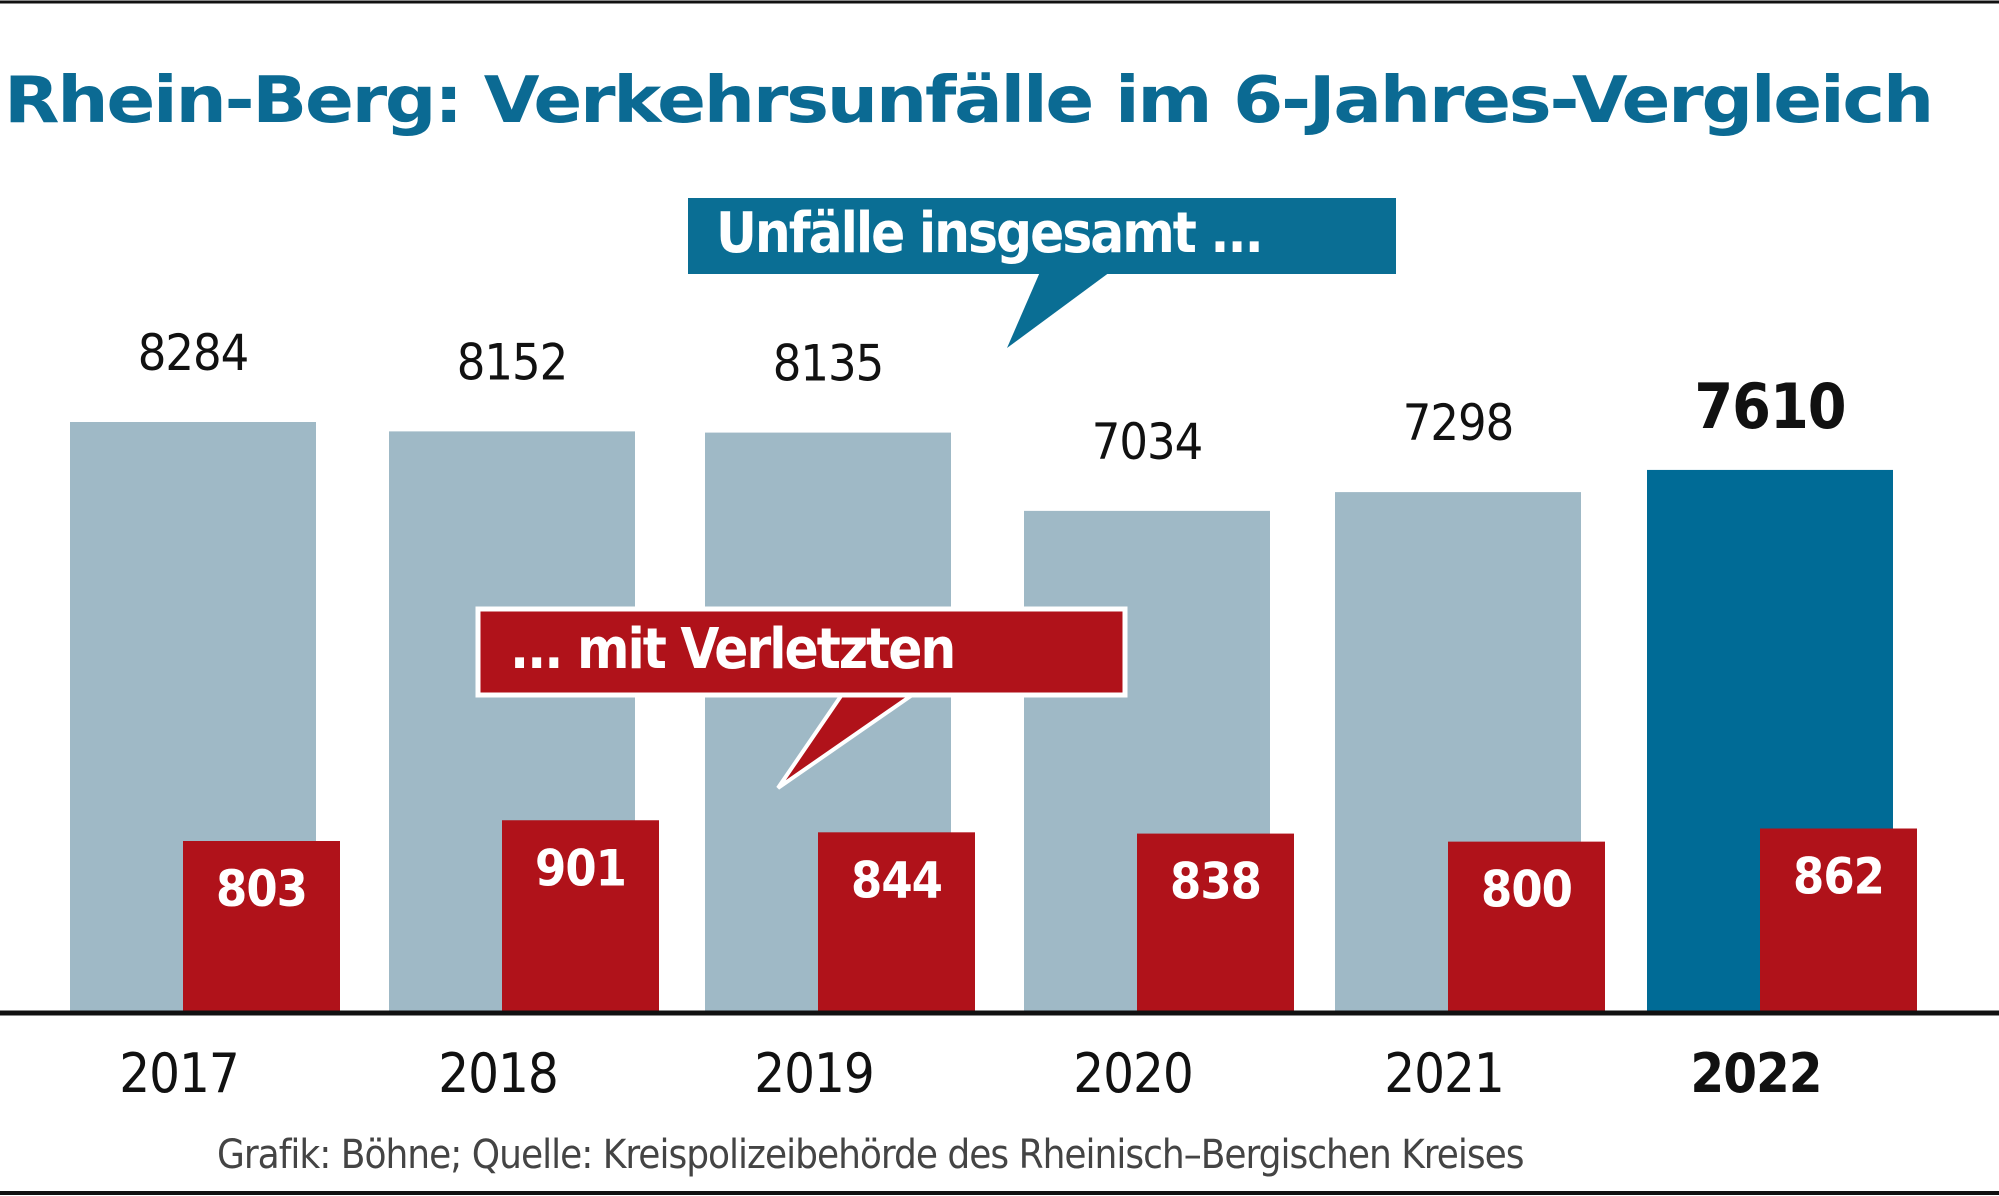  Describe the element at coordinates (1215, 882) in the screenshot. I see `value-label-injured-2020: 838` at that location.